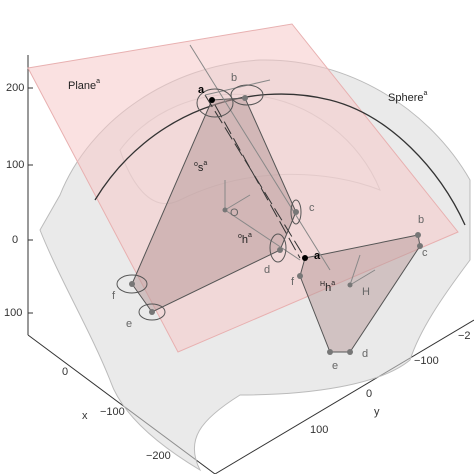 The width and height of the screenshot is (474, 474). Describe the element at coordinates (84, 85) in the screenshot. I see `plane-label: Planea` at that location.